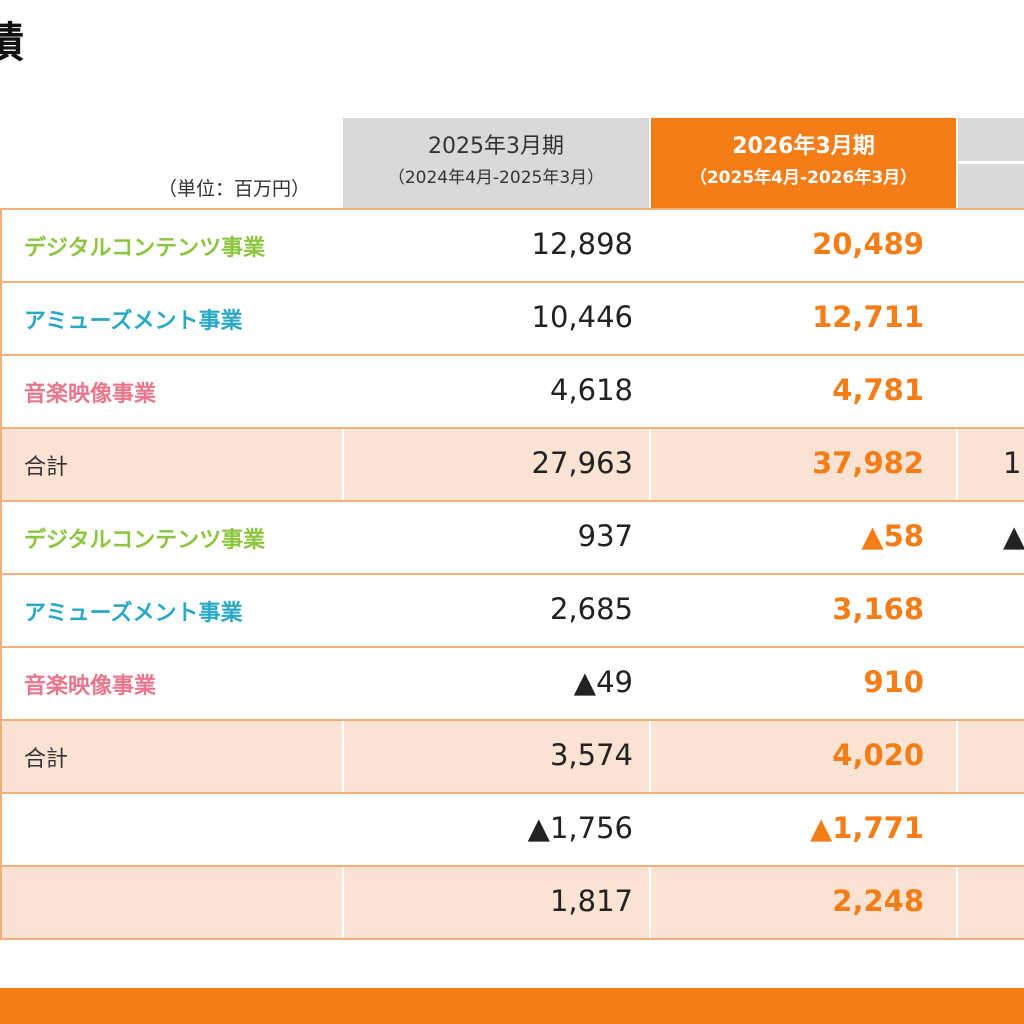 The width and height of the screenshot is (1024, 1024). I want to click on value-fy2025: 3,574, so click(591, 755).